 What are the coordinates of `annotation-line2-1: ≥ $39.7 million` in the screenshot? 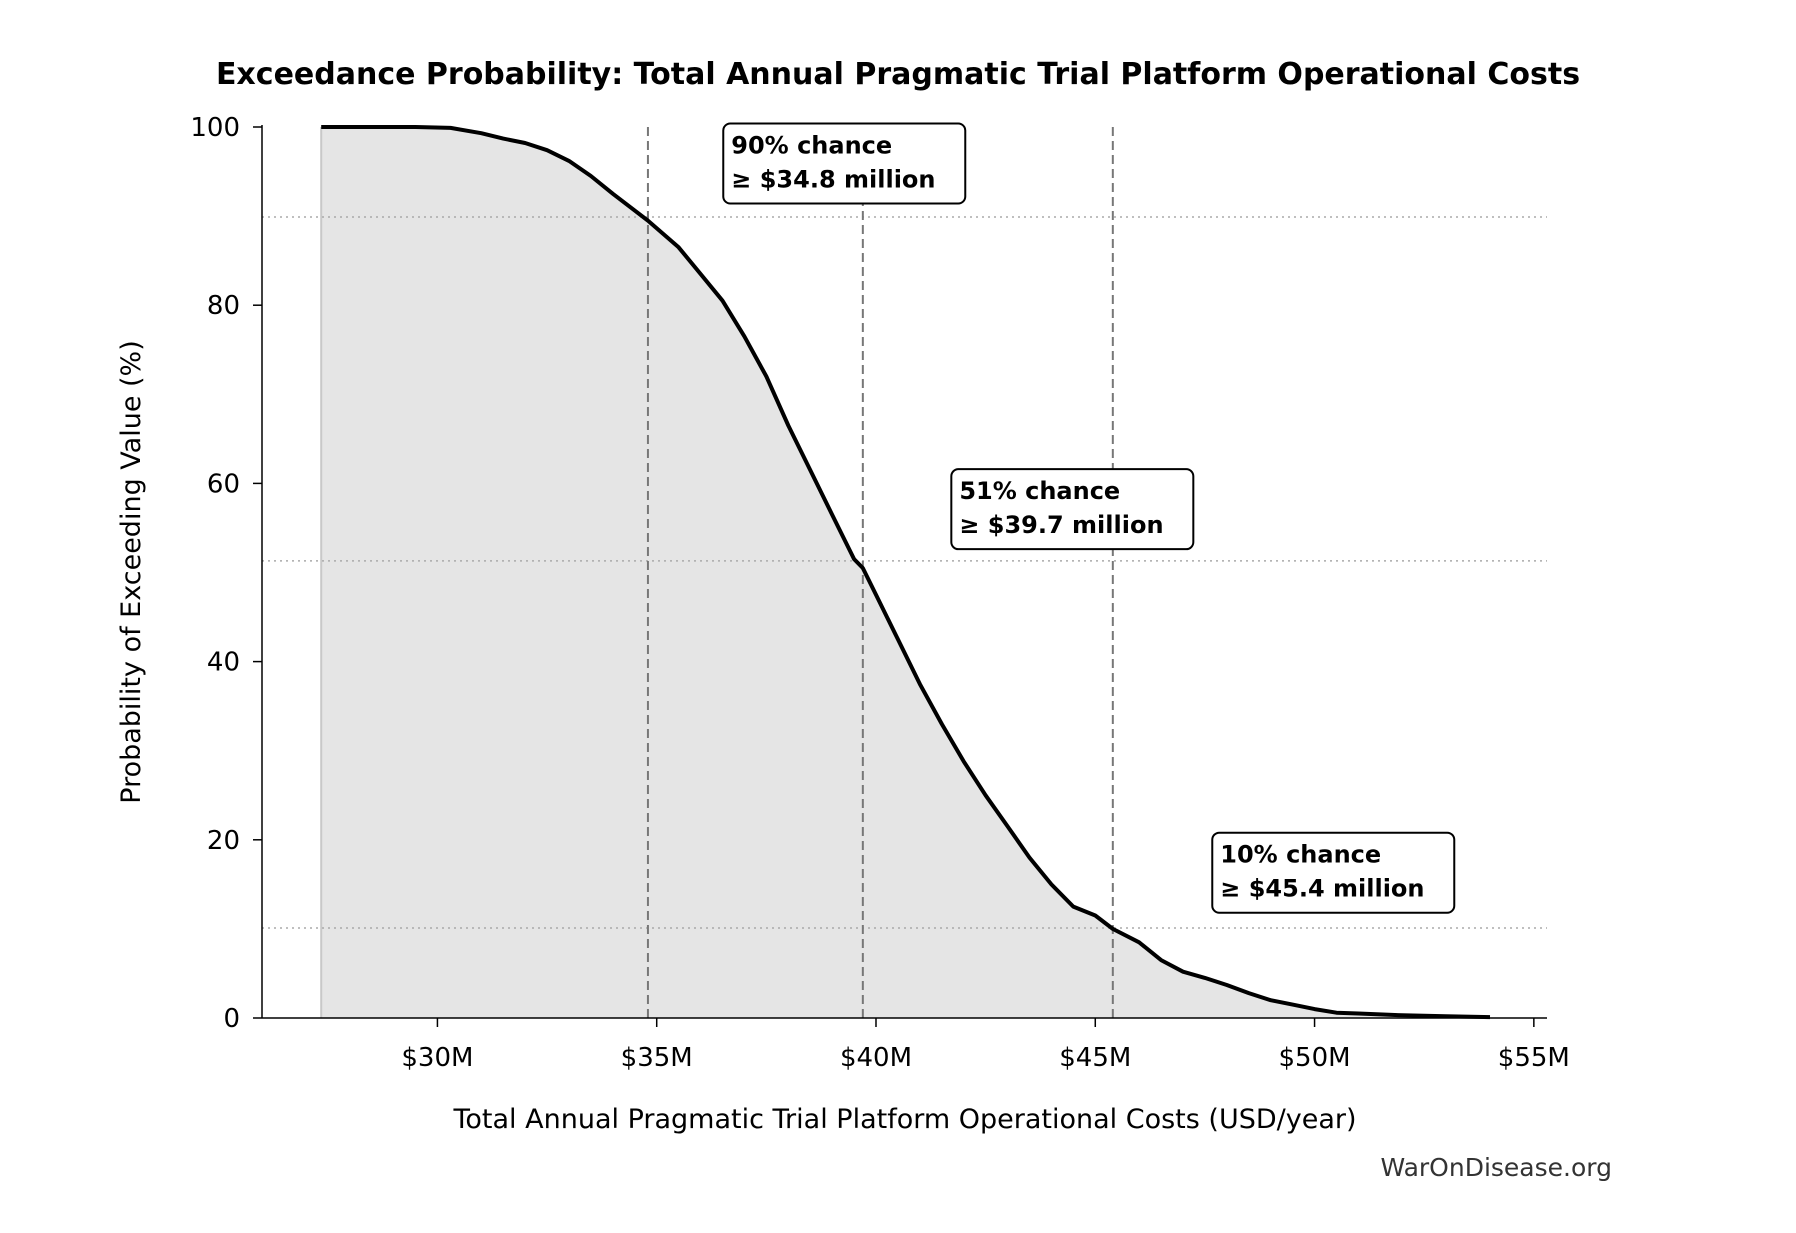 It's located at (1061, 525).